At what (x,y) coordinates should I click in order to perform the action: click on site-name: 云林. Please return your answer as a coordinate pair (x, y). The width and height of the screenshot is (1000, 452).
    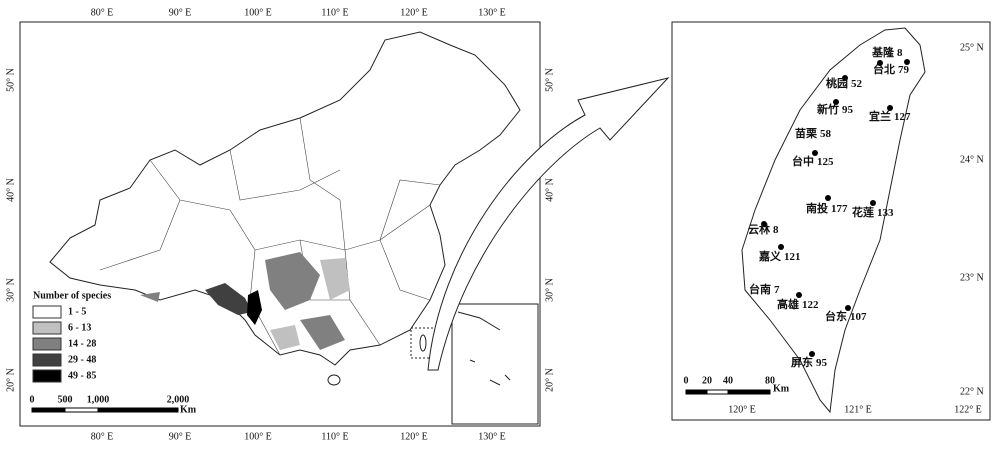
    Looking at the image, I should click on (759, 229).